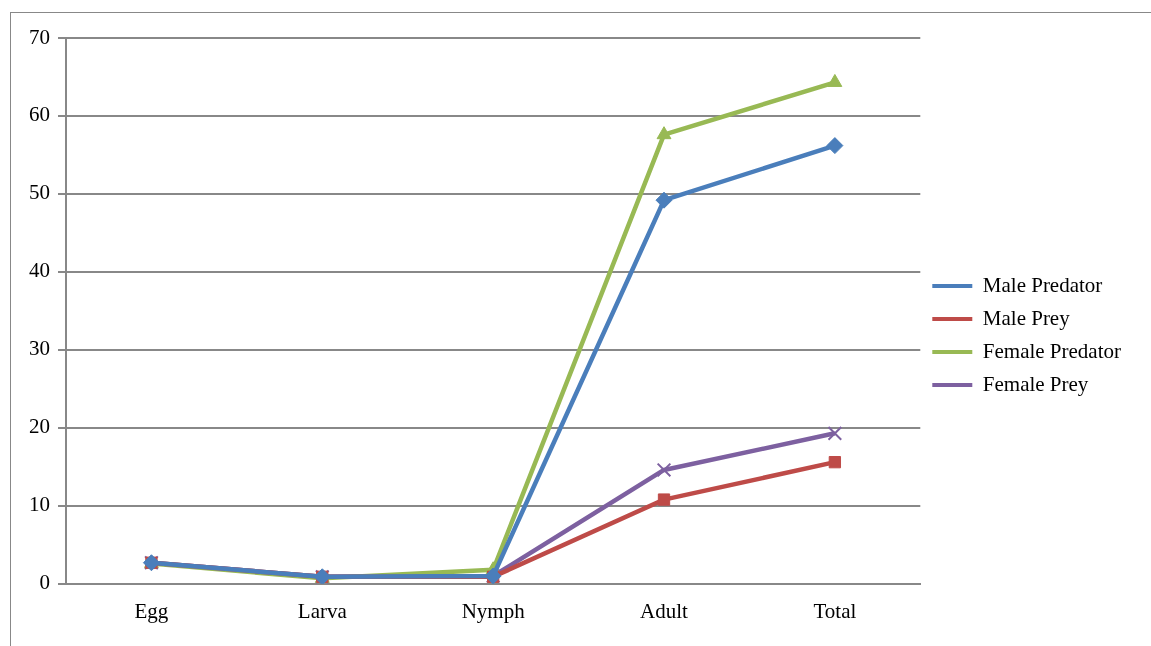 This screenshot has height=646, width=1151. What do you see at coordinates (493, 610) in the screenshot?
I see `x-tick-label: Nymph` at bounding box center [493, 610].